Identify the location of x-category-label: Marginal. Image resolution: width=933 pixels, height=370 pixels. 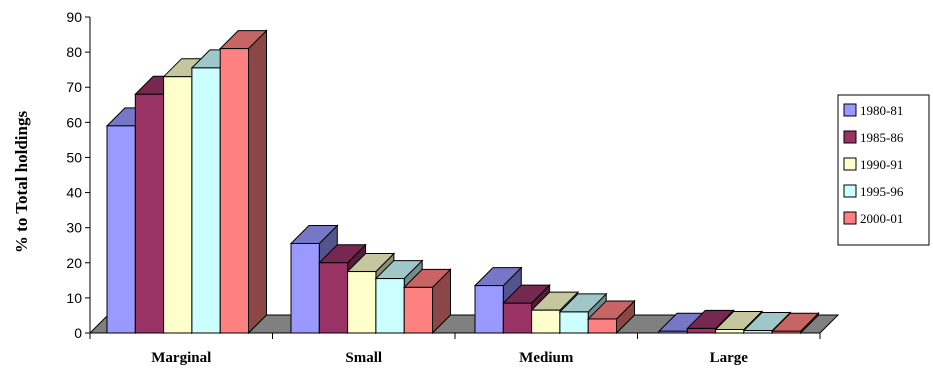
(181, 358).